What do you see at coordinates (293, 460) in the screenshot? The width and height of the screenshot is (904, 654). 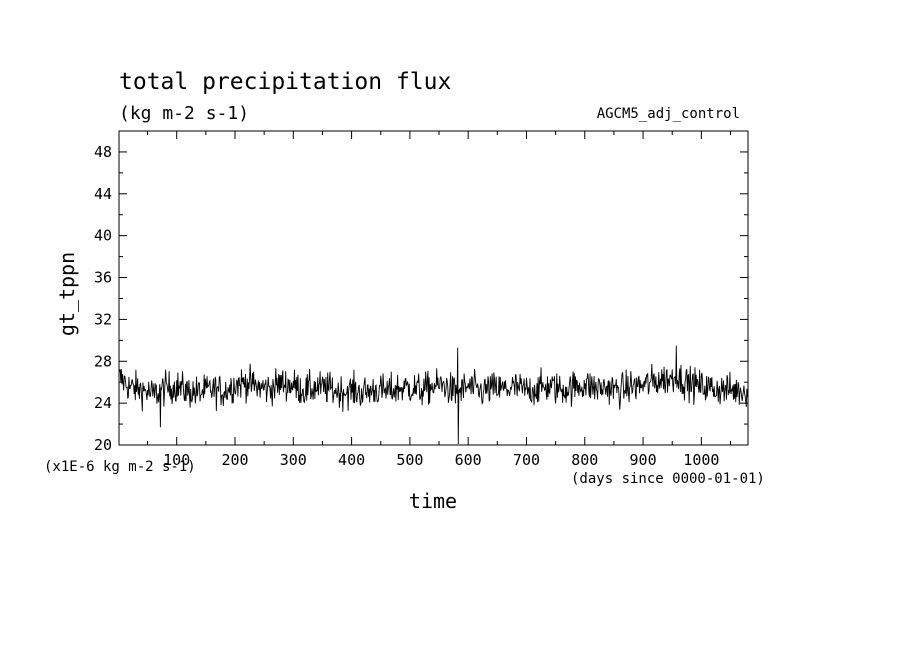 I see `x-tick-label: 300` at bounding box center [293, 460].